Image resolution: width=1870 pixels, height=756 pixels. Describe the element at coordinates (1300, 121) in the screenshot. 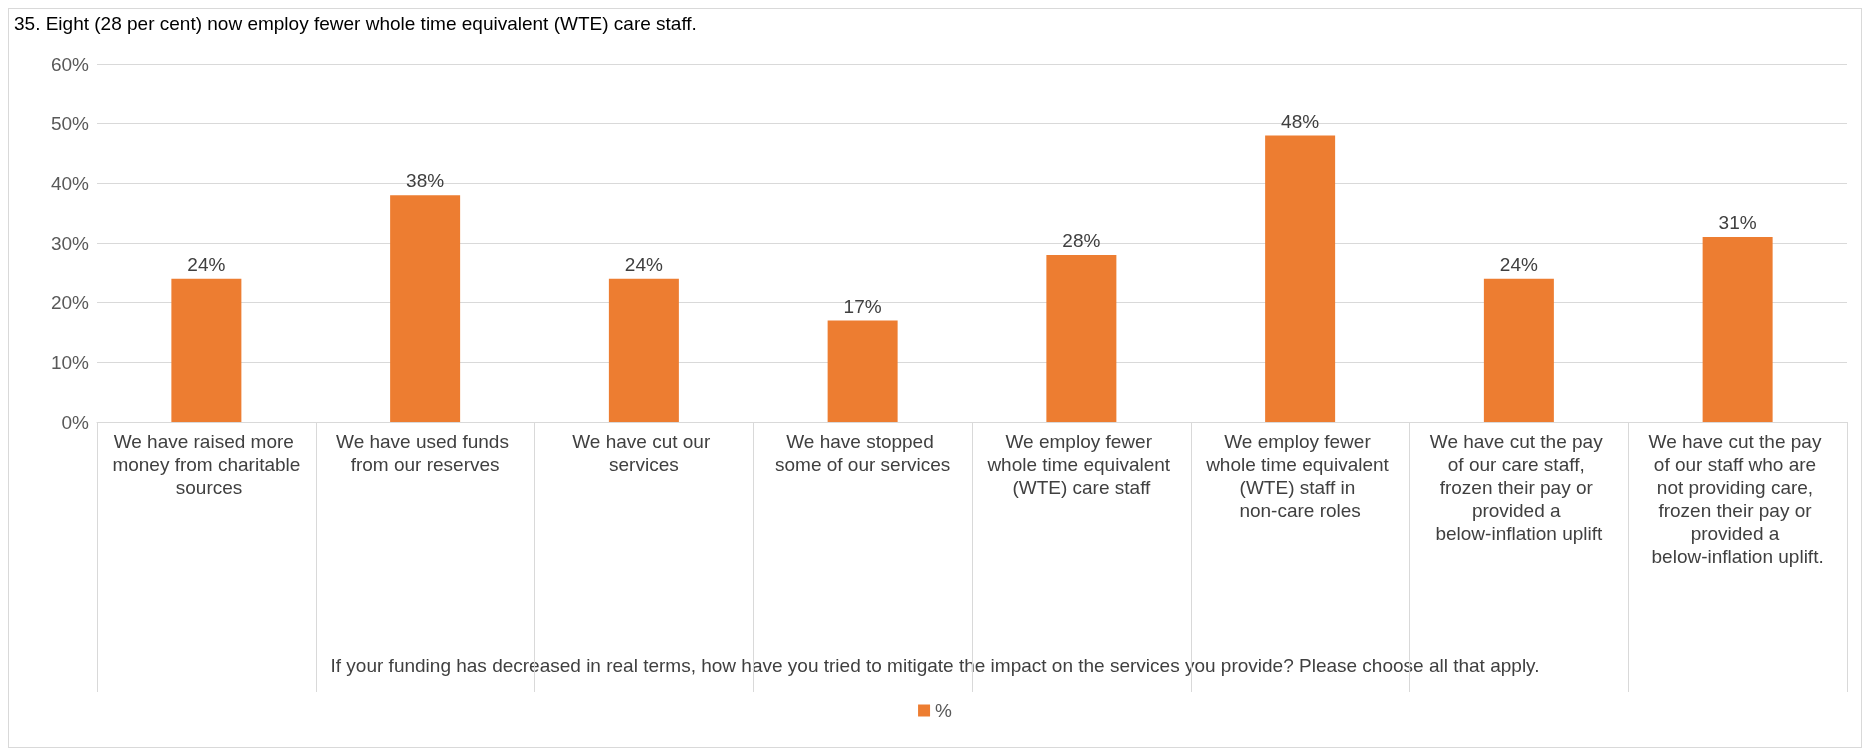

I see `data-label: 48%` at that location.